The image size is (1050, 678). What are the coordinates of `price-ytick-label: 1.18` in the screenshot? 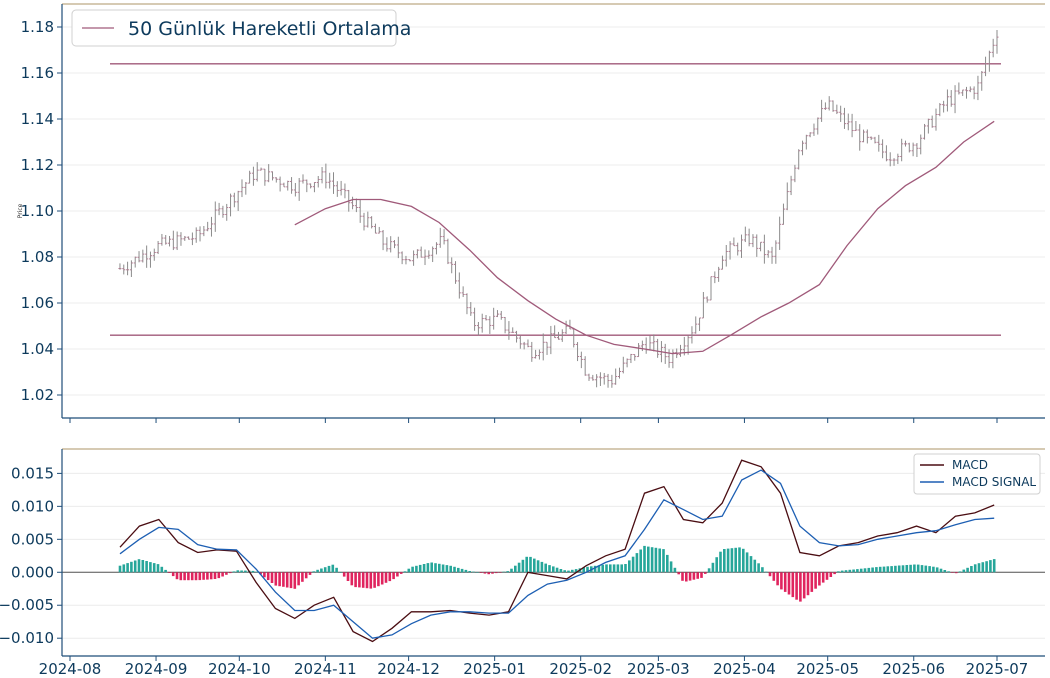 It's located at (37, 27).